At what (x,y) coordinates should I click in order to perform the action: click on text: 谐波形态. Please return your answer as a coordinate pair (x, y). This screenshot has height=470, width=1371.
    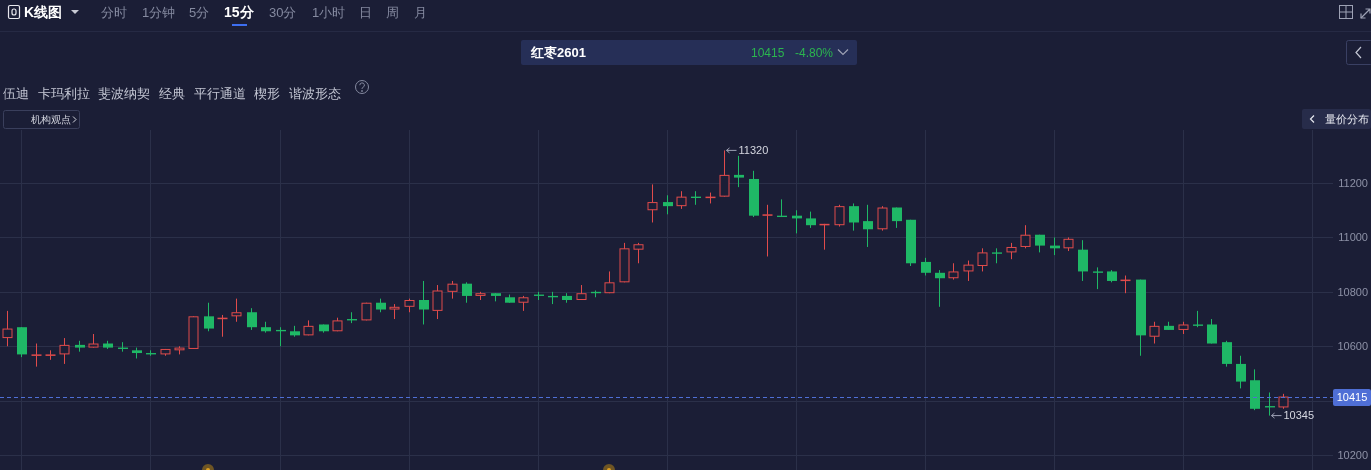
    Looking at the image, I should click on (315, 93).